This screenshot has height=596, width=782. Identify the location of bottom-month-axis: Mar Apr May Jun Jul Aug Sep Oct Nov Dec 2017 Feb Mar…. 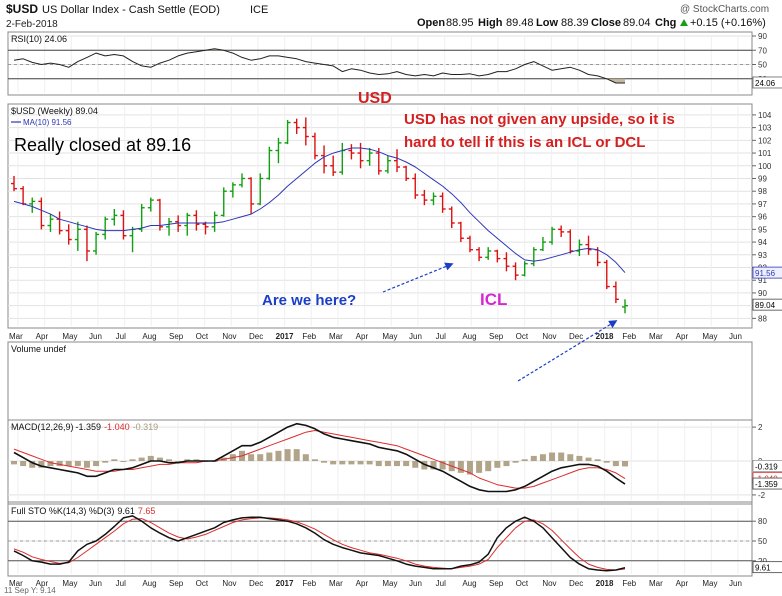
(375, 583).